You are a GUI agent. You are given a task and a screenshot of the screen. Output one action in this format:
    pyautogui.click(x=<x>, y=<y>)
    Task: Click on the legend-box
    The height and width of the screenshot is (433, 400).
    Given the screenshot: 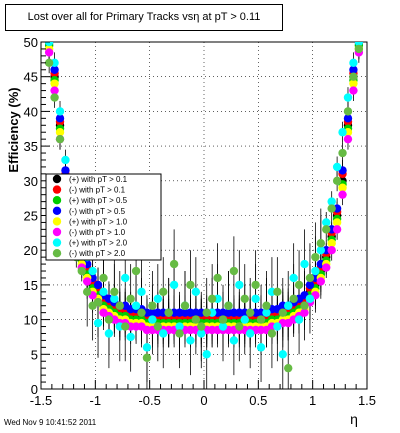 What is the action you would take?
    pyautogui.click(x=103, y=217)
    